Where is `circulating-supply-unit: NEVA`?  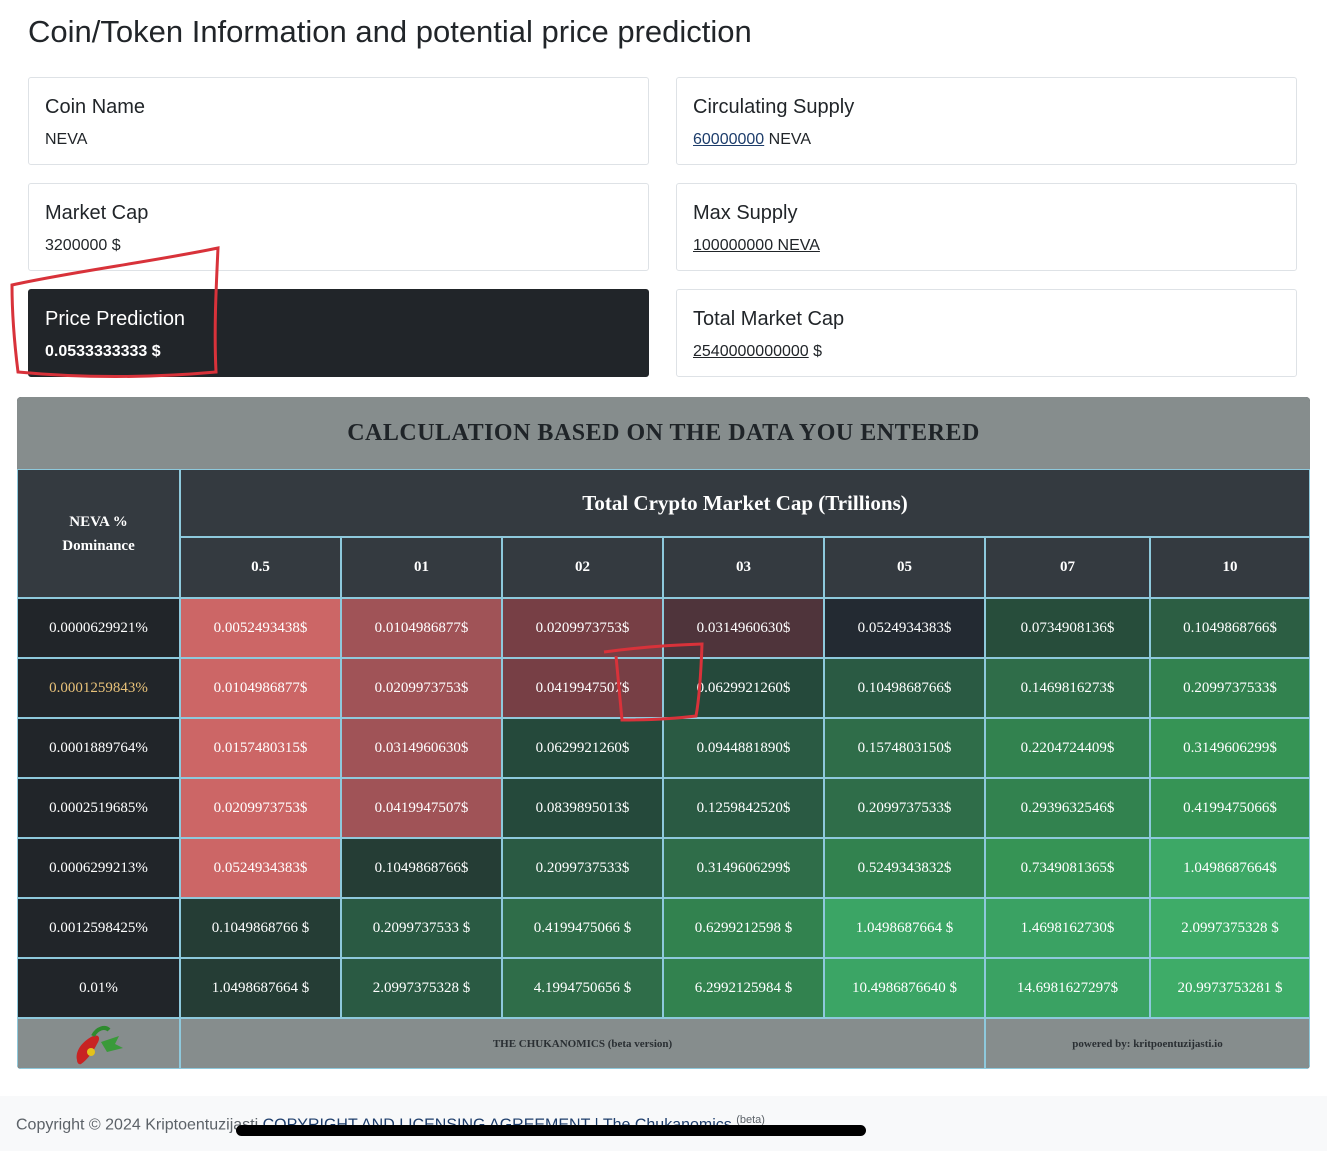 circulating-supply-unit: NEVA is located at coordinates (788, 139).